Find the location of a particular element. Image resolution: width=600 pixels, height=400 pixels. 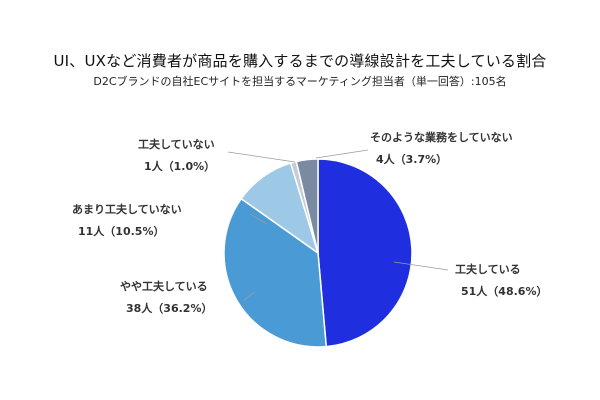

slice-value-label: 38人（36.2%） is located at coordinates (169, 308).